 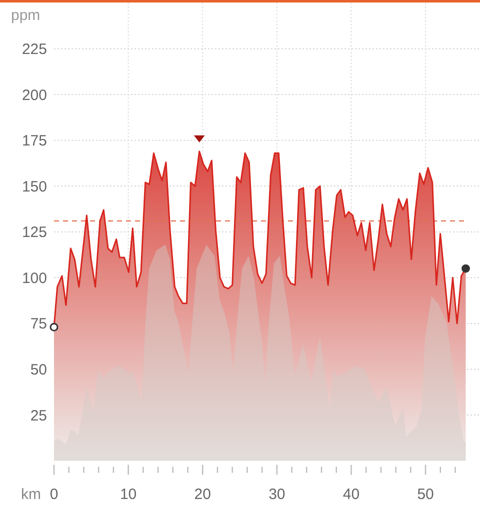 What do you see at coordinates (38, 369) in the screenshot?
I see `y-tick-label: 50` at bounding box center [38, 369].